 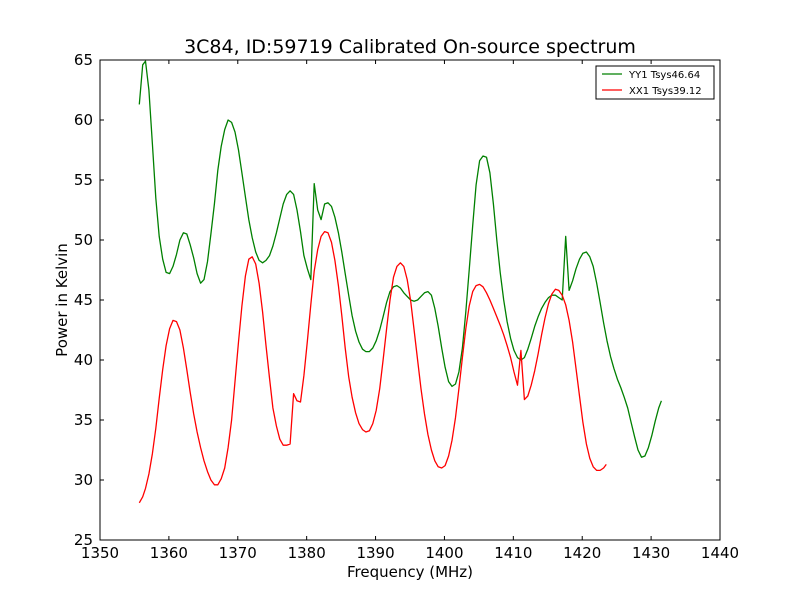 I want to click on legend-box, so click(x=655, y=82).